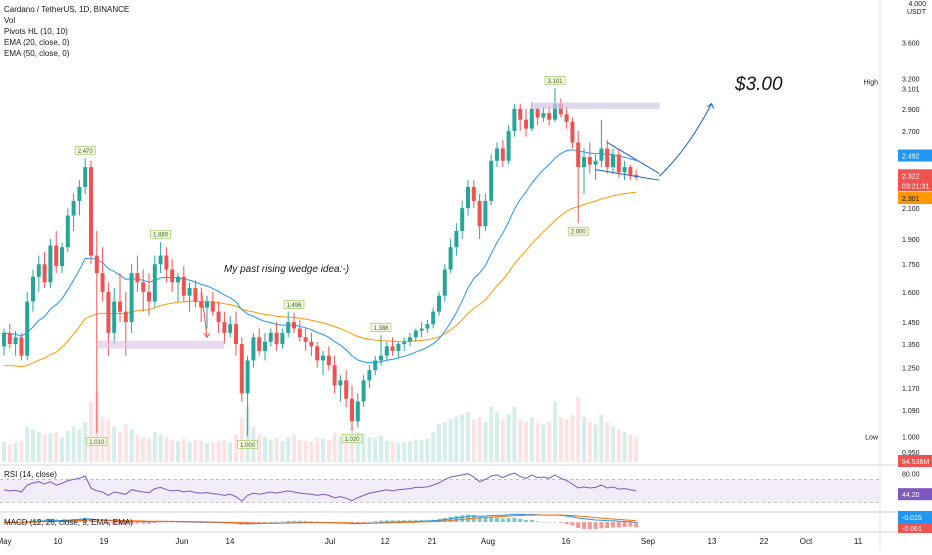  What do you see at coordinates (466, 487) in the screenshot?
I see `rsi-pane: 80.00 44.20` at bounding box center [466, 487].